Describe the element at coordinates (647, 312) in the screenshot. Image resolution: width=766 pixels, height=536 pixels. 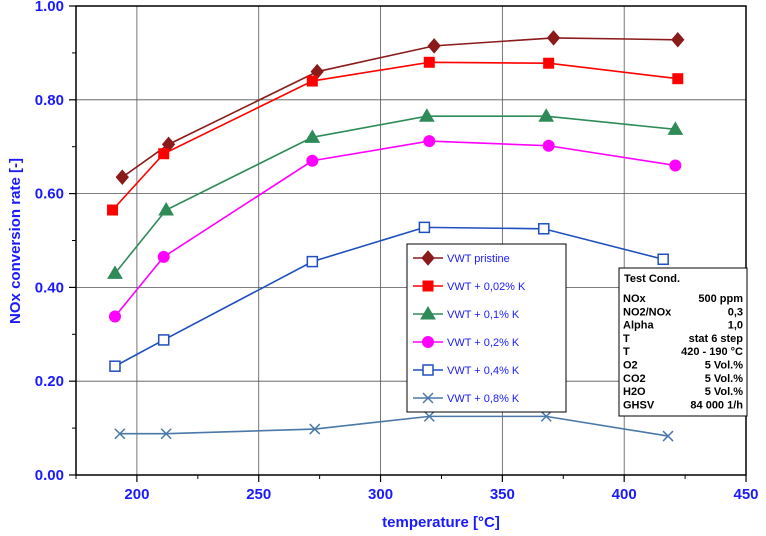
I see `condition-key: NO2/NOx` at that location.